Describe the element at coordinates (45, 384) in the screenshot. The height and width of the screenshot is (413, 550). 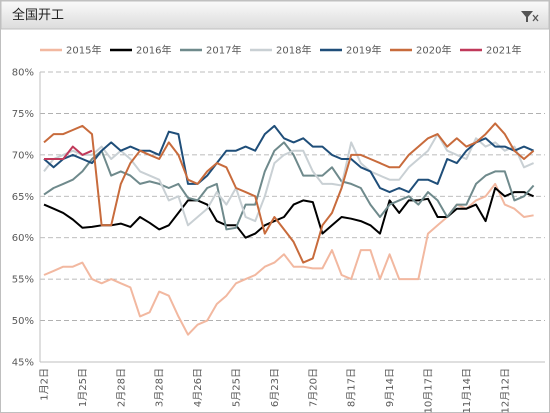
I see `x-tick-label: 1月2日` at that location.